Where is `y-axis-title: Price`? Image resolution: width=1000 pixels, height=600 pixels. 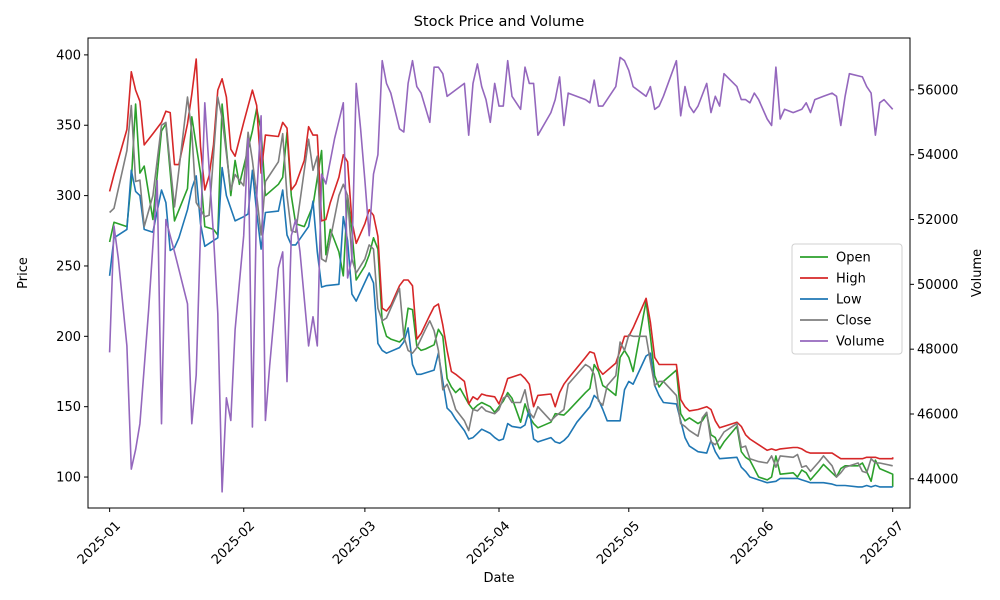
y-axis-title: Price is located at coordinates (23, 273).